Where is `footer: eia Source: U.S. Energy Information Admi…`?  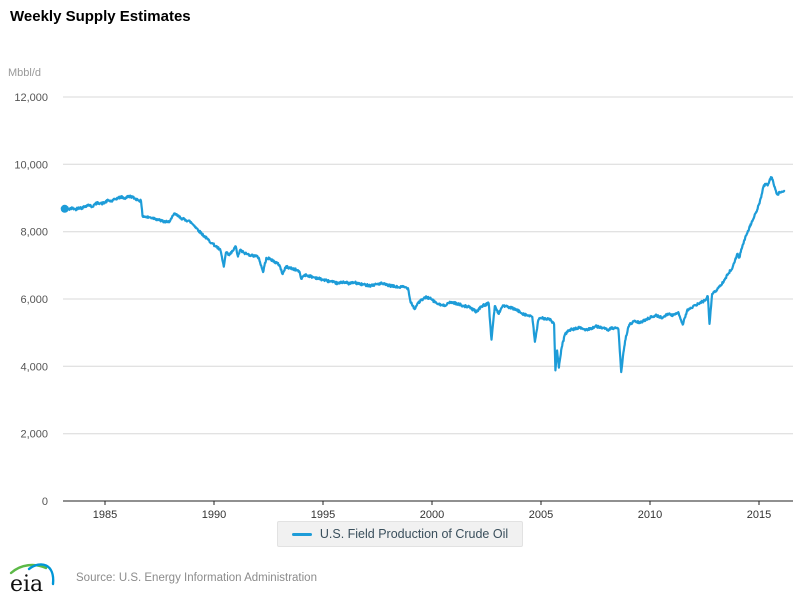 footer: eia Source: U.S. Energy Information Admi… is located at coordinates (400, 578).